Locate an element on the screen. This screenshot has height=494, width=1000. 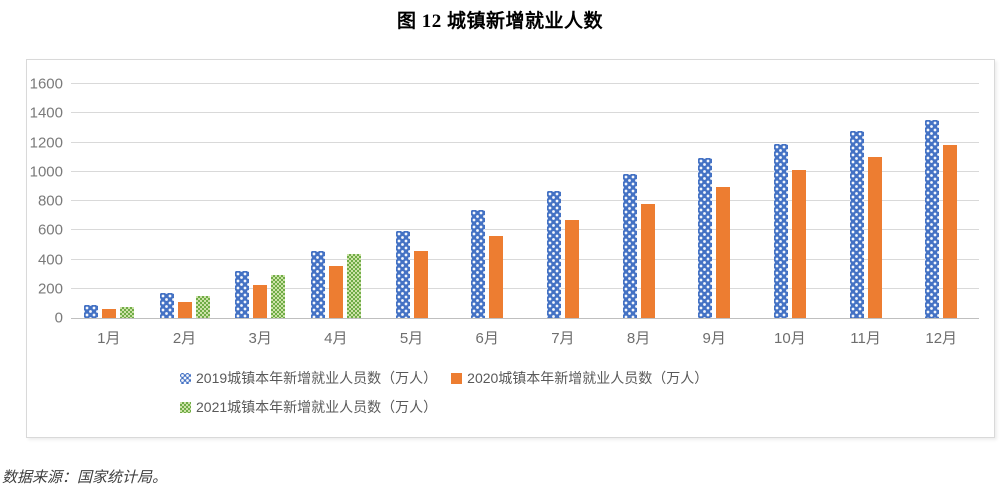
legend-item-2019: 2019城镇本年新增就业人员数（万人） is located at coordinates (308, 378).